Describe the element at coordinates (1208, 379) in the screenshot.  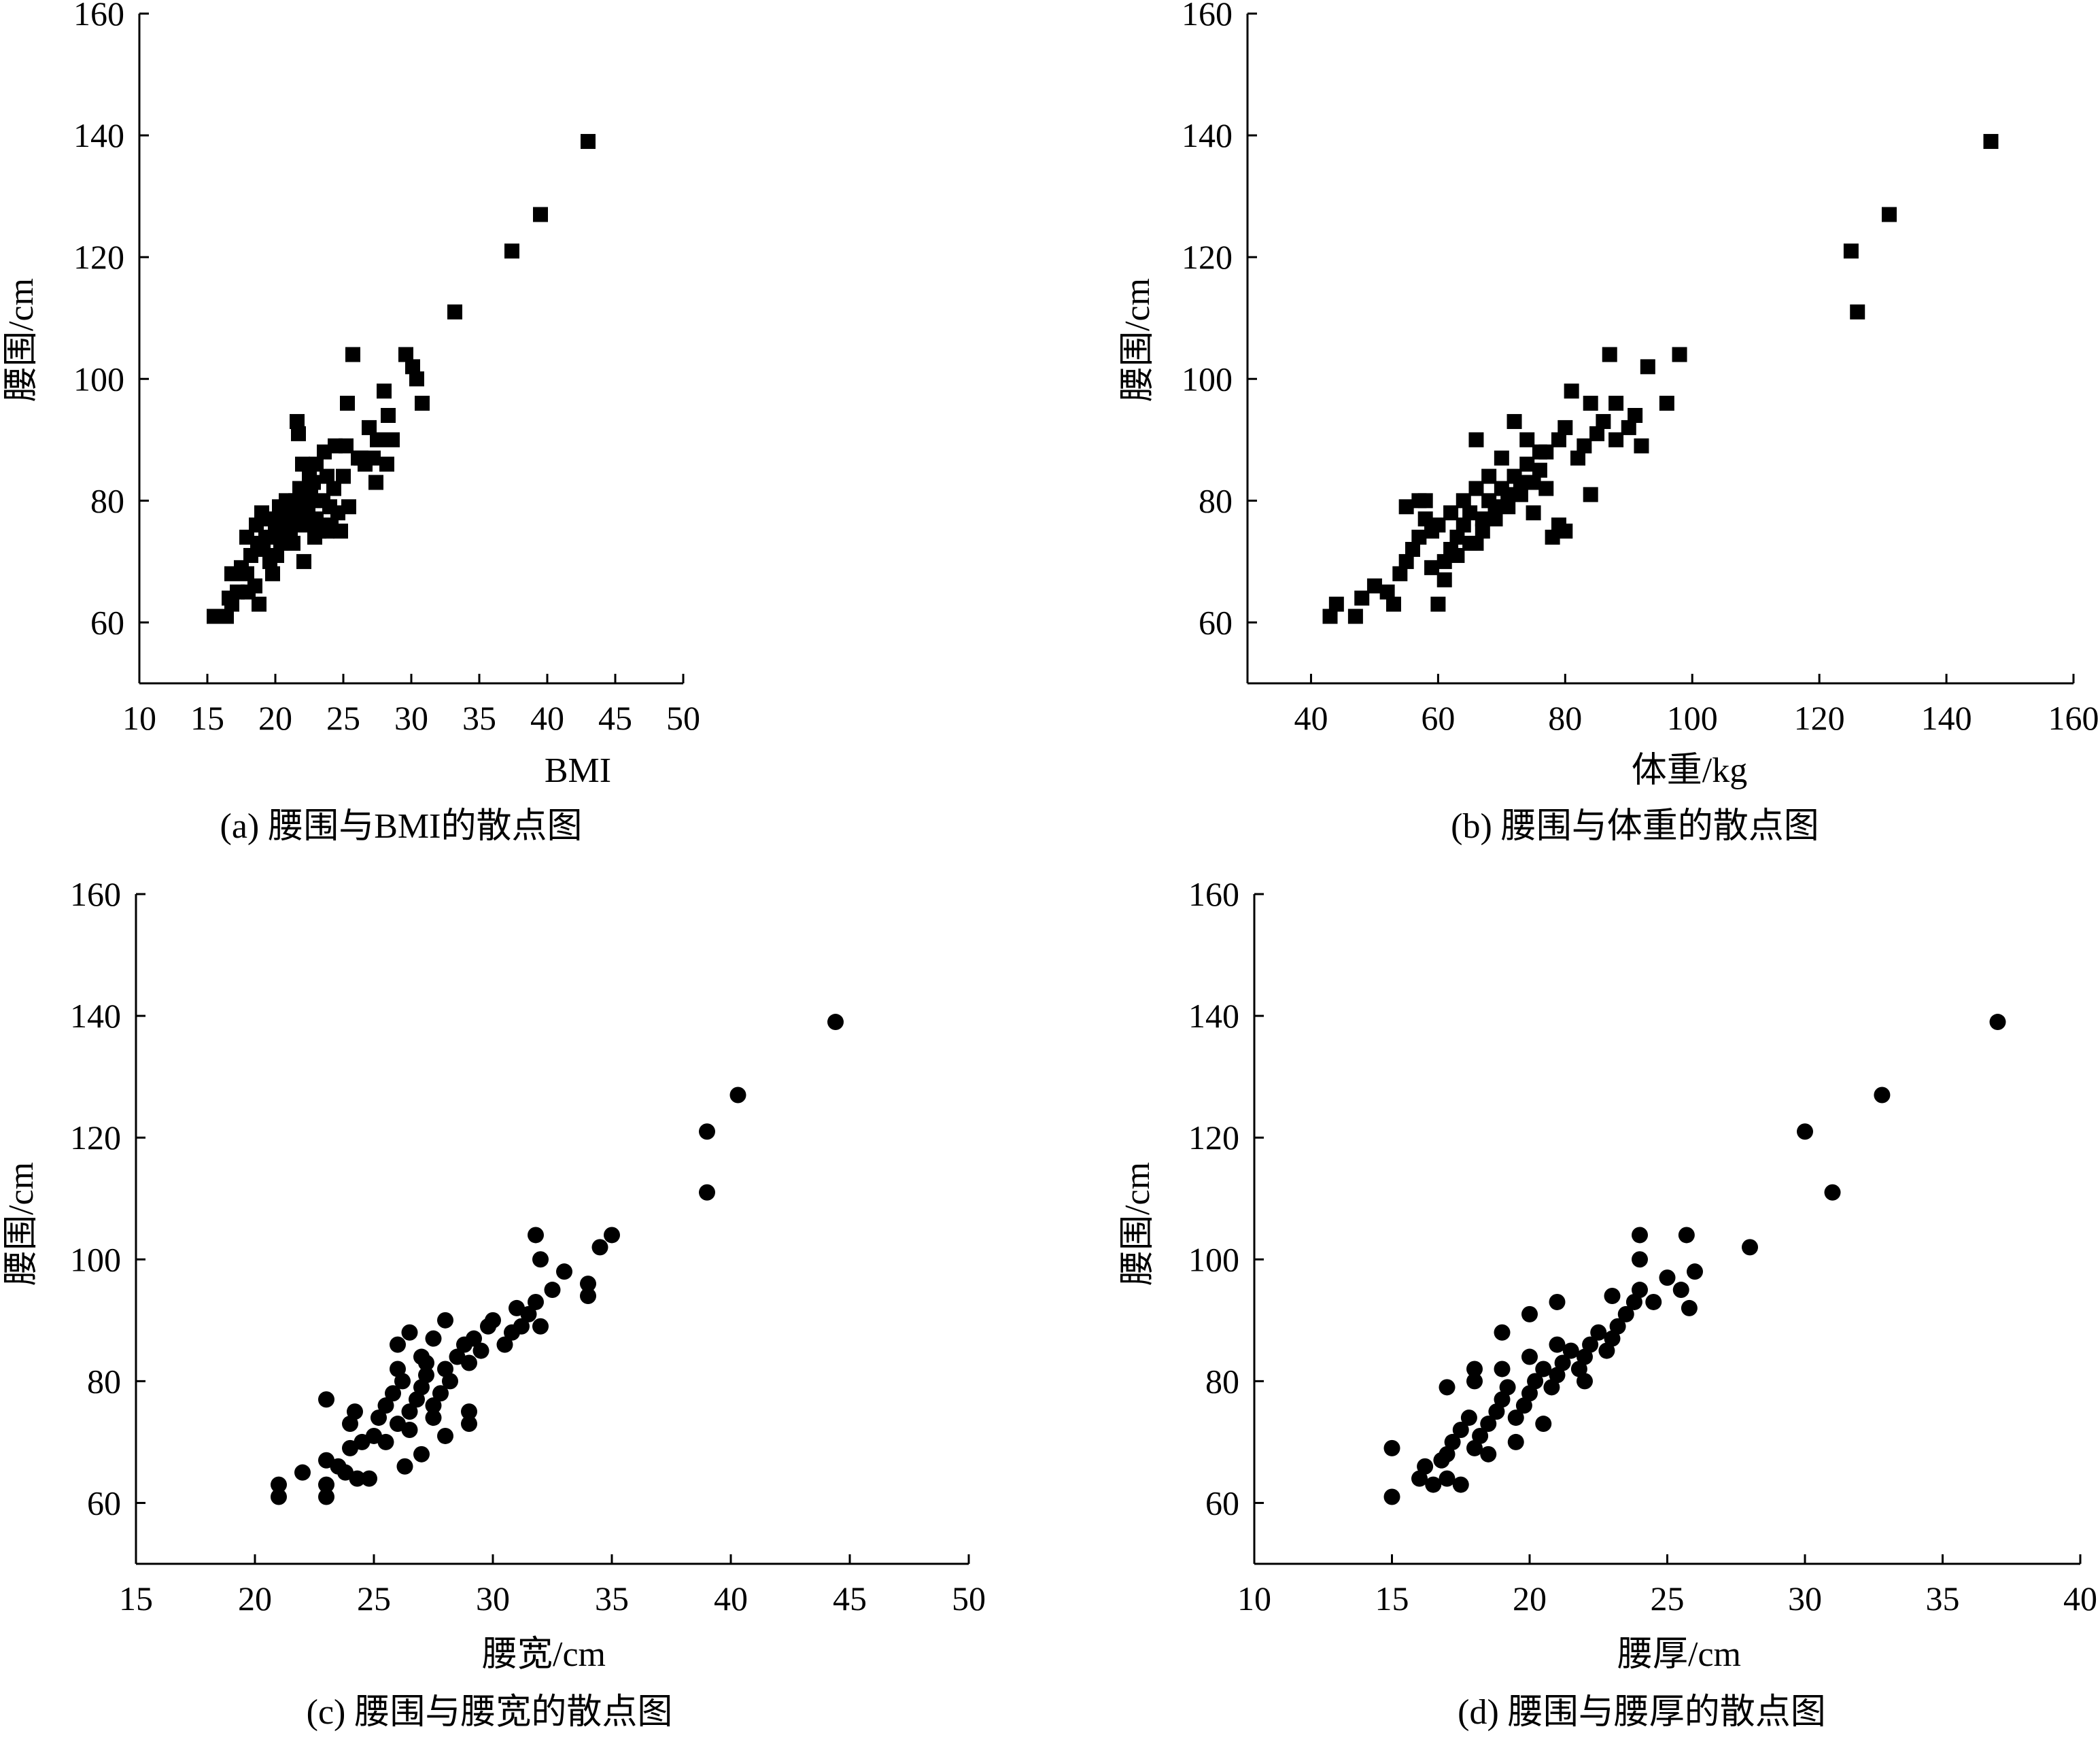
I see `panel-b-y-tick-label: 100` at that location.